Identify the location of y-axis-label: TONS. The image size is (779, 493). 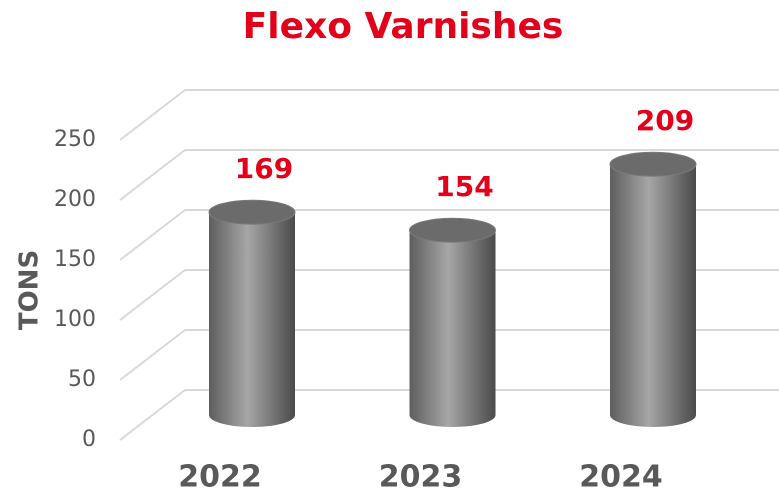
(30, 290).